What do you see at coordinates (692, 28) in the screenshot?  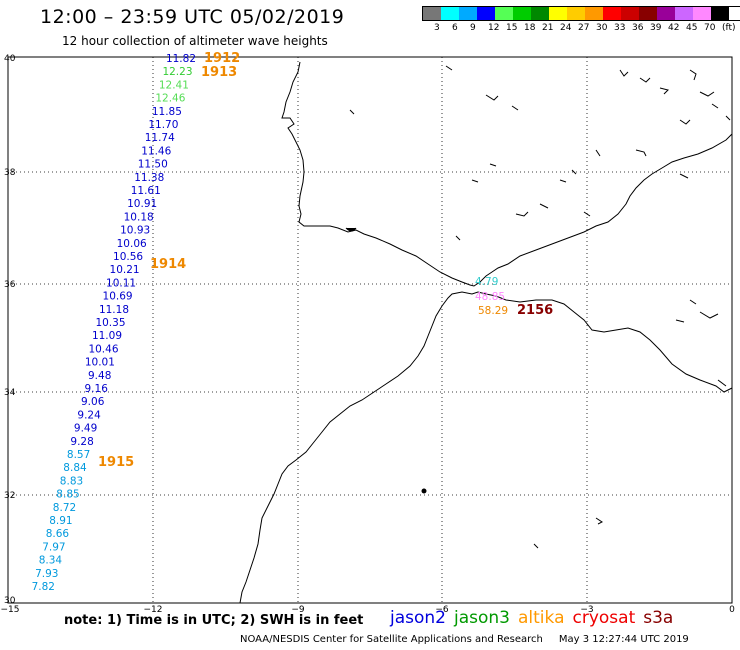 I see `scale-label: 45` at bounding box center [692, 28].